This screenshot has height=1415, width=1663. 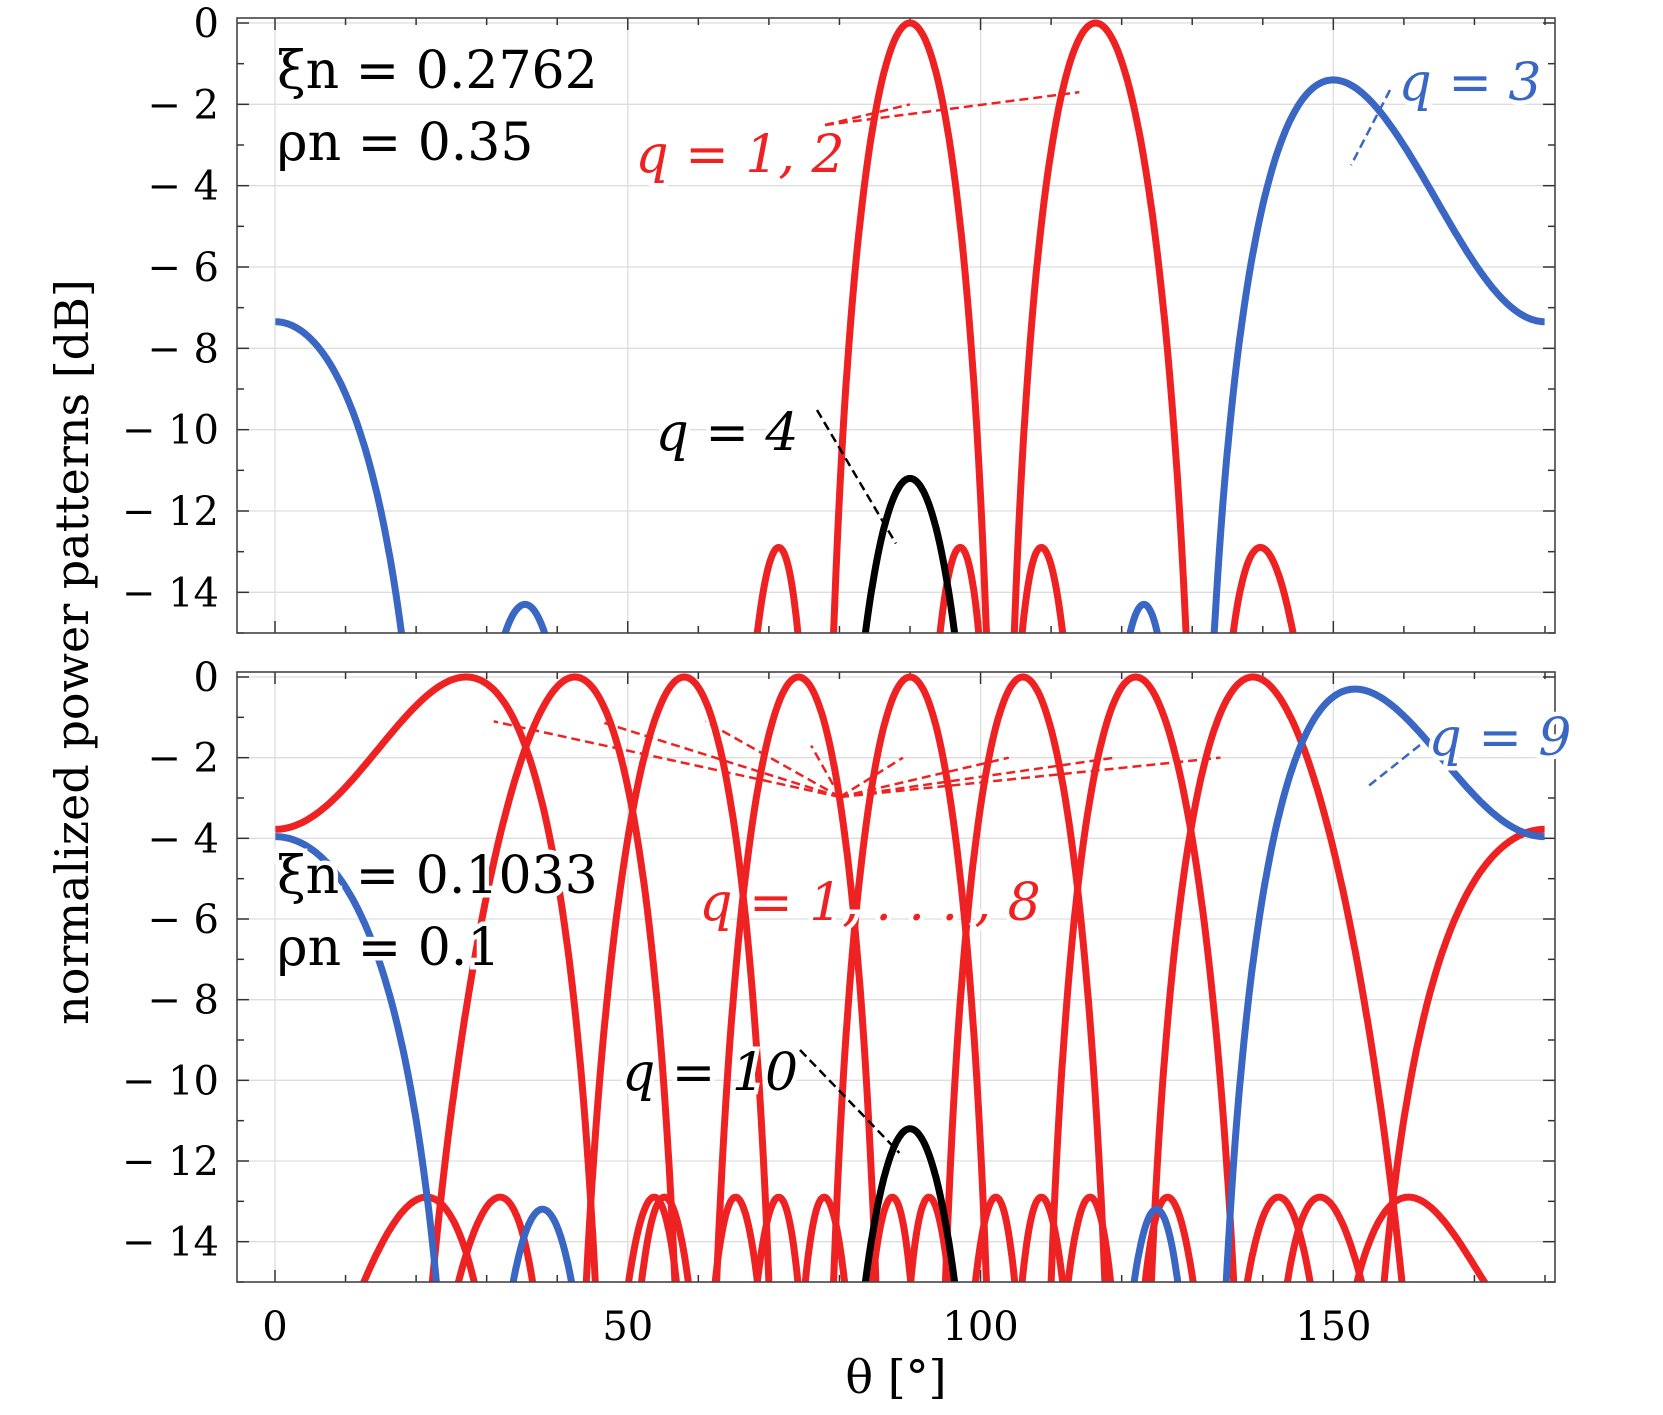 I want to click on annotation-label: q = 9, so click(x=1500, y=738).